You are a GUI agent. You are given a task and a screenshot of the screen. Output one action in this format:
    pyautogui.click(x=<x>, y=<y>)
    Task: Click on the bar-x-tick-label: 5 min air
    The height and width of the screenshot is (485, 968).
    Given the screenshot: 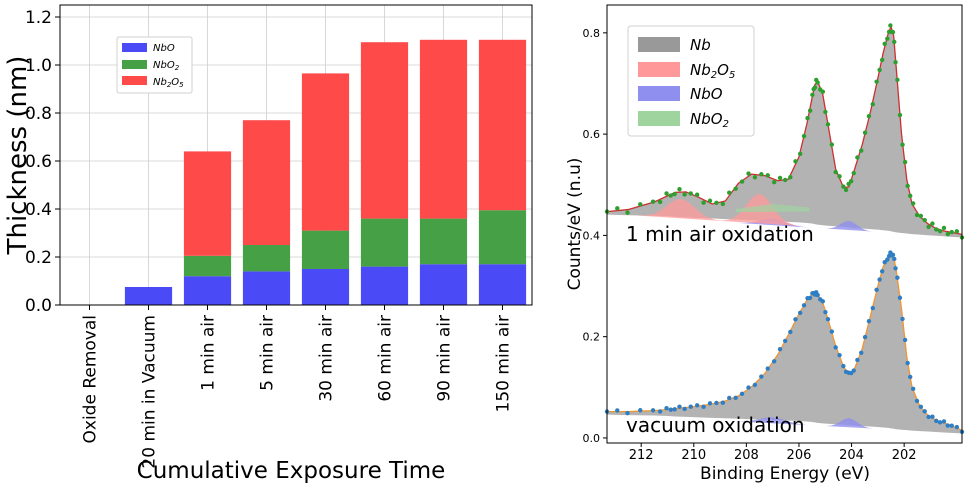 What is the action you would take?
    pyautogui.click(x=268, y=353)
    